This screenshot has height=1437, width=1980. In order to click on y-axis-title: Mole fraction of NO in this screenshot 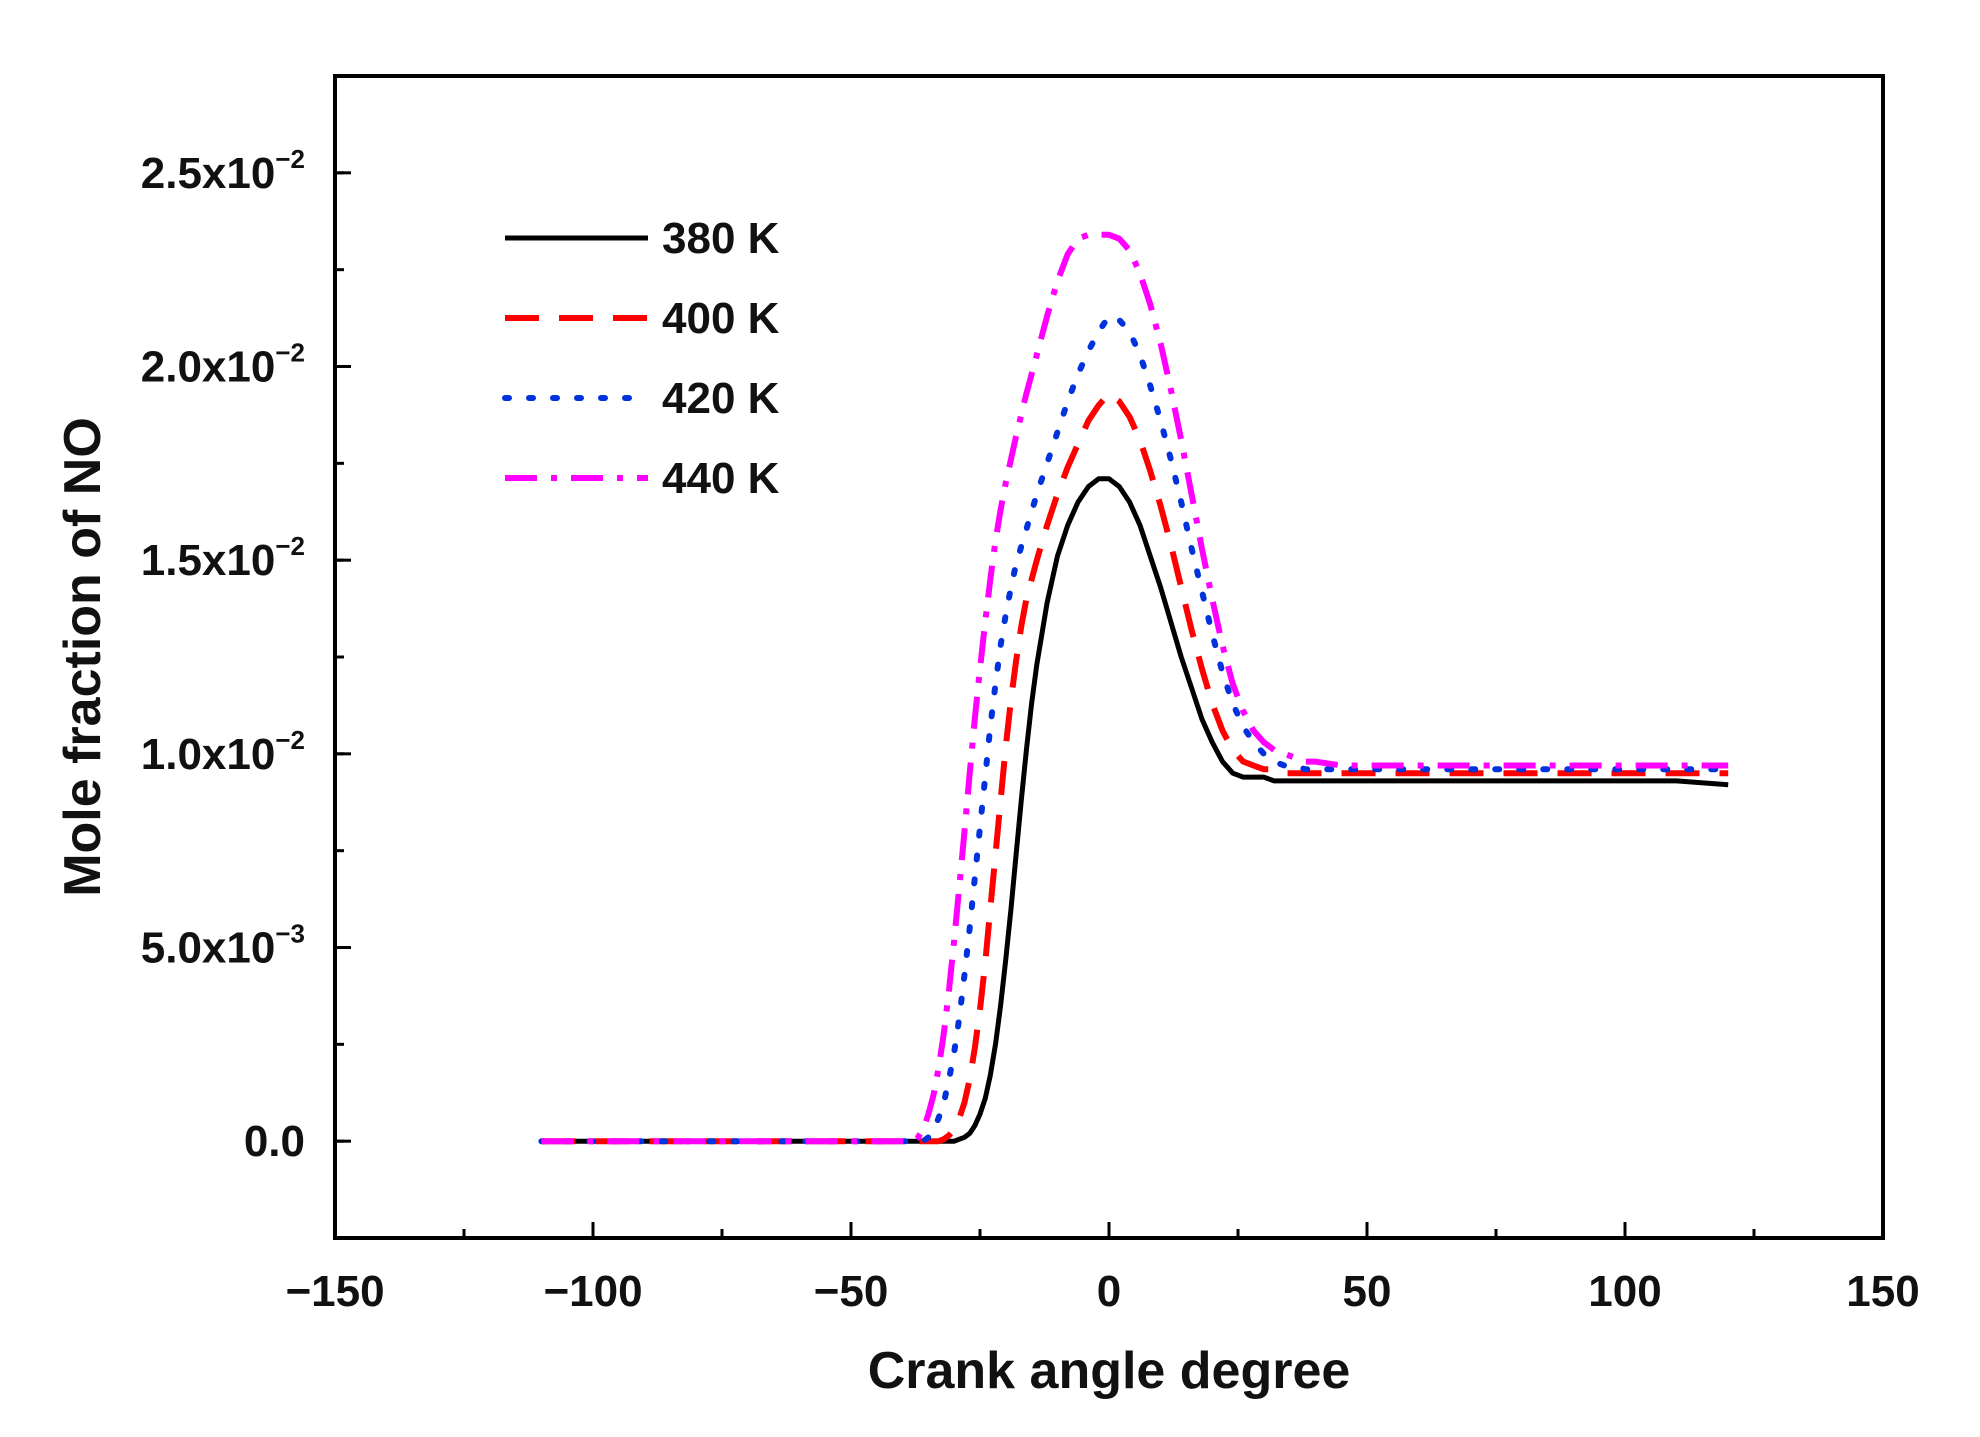, I will do `click(83, 657)`.